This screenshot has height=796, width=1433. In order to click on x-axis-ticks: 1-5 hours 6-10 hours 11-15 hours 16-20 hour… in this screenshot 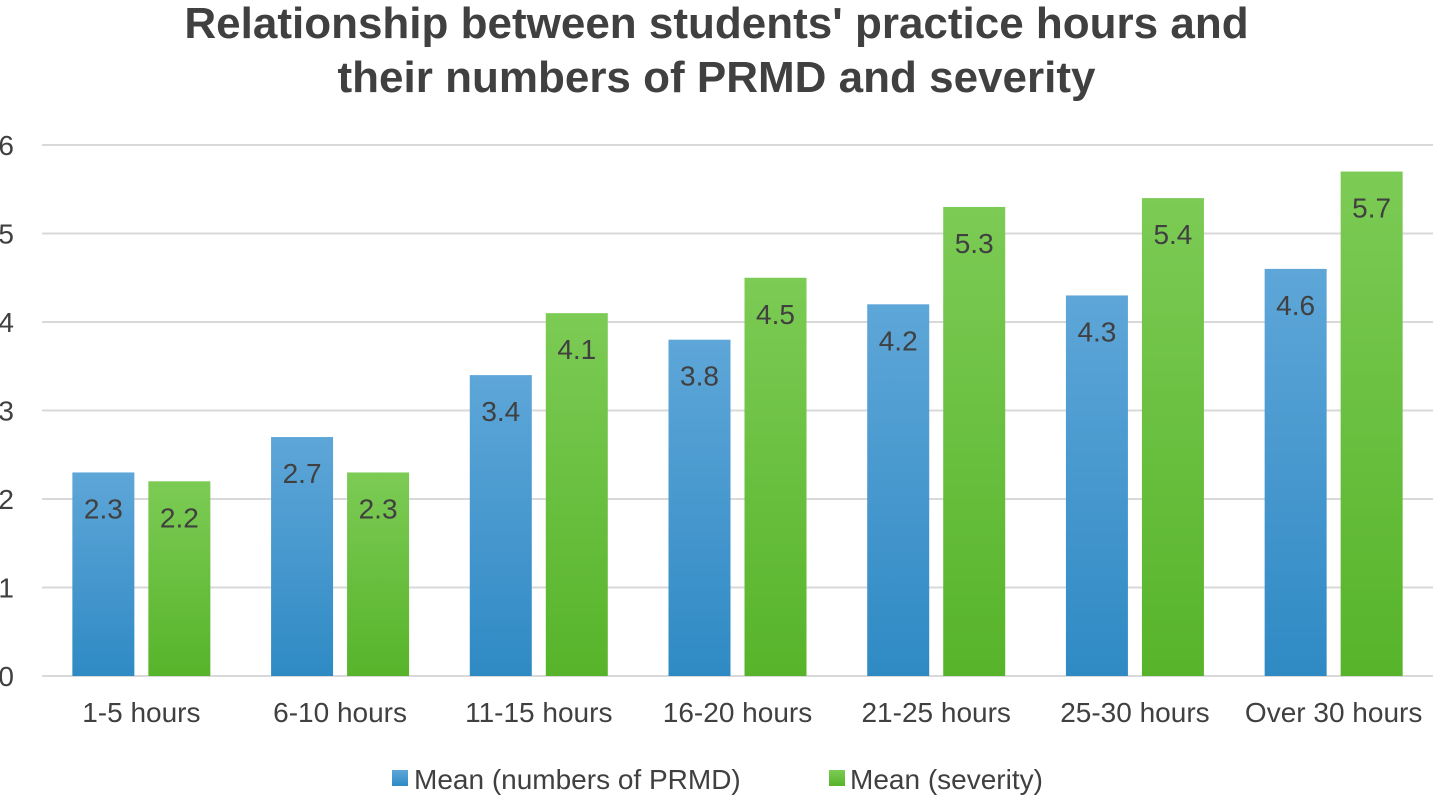, I will do `click(752, 712)`.